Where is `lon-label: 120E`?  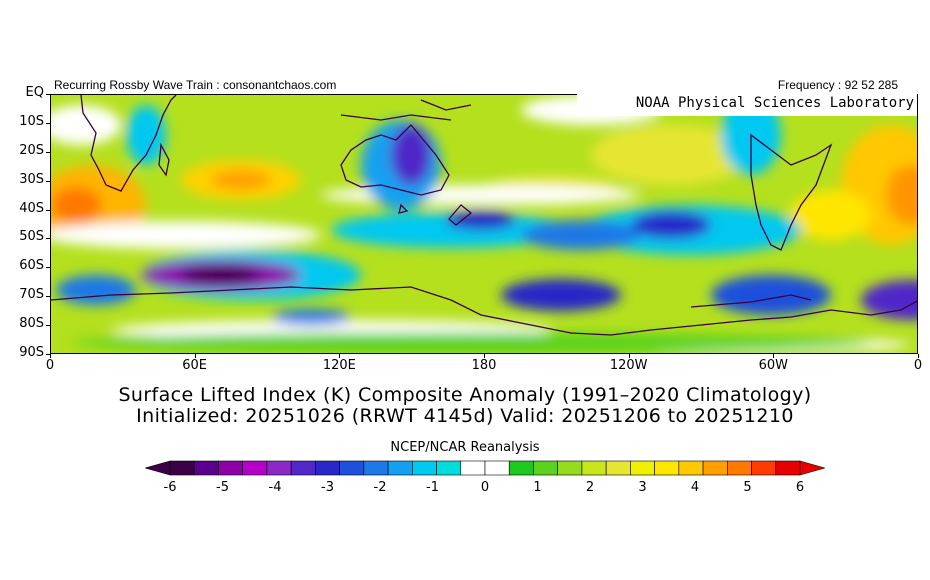 lon-label: 120E is located at coordinates (339, 365).